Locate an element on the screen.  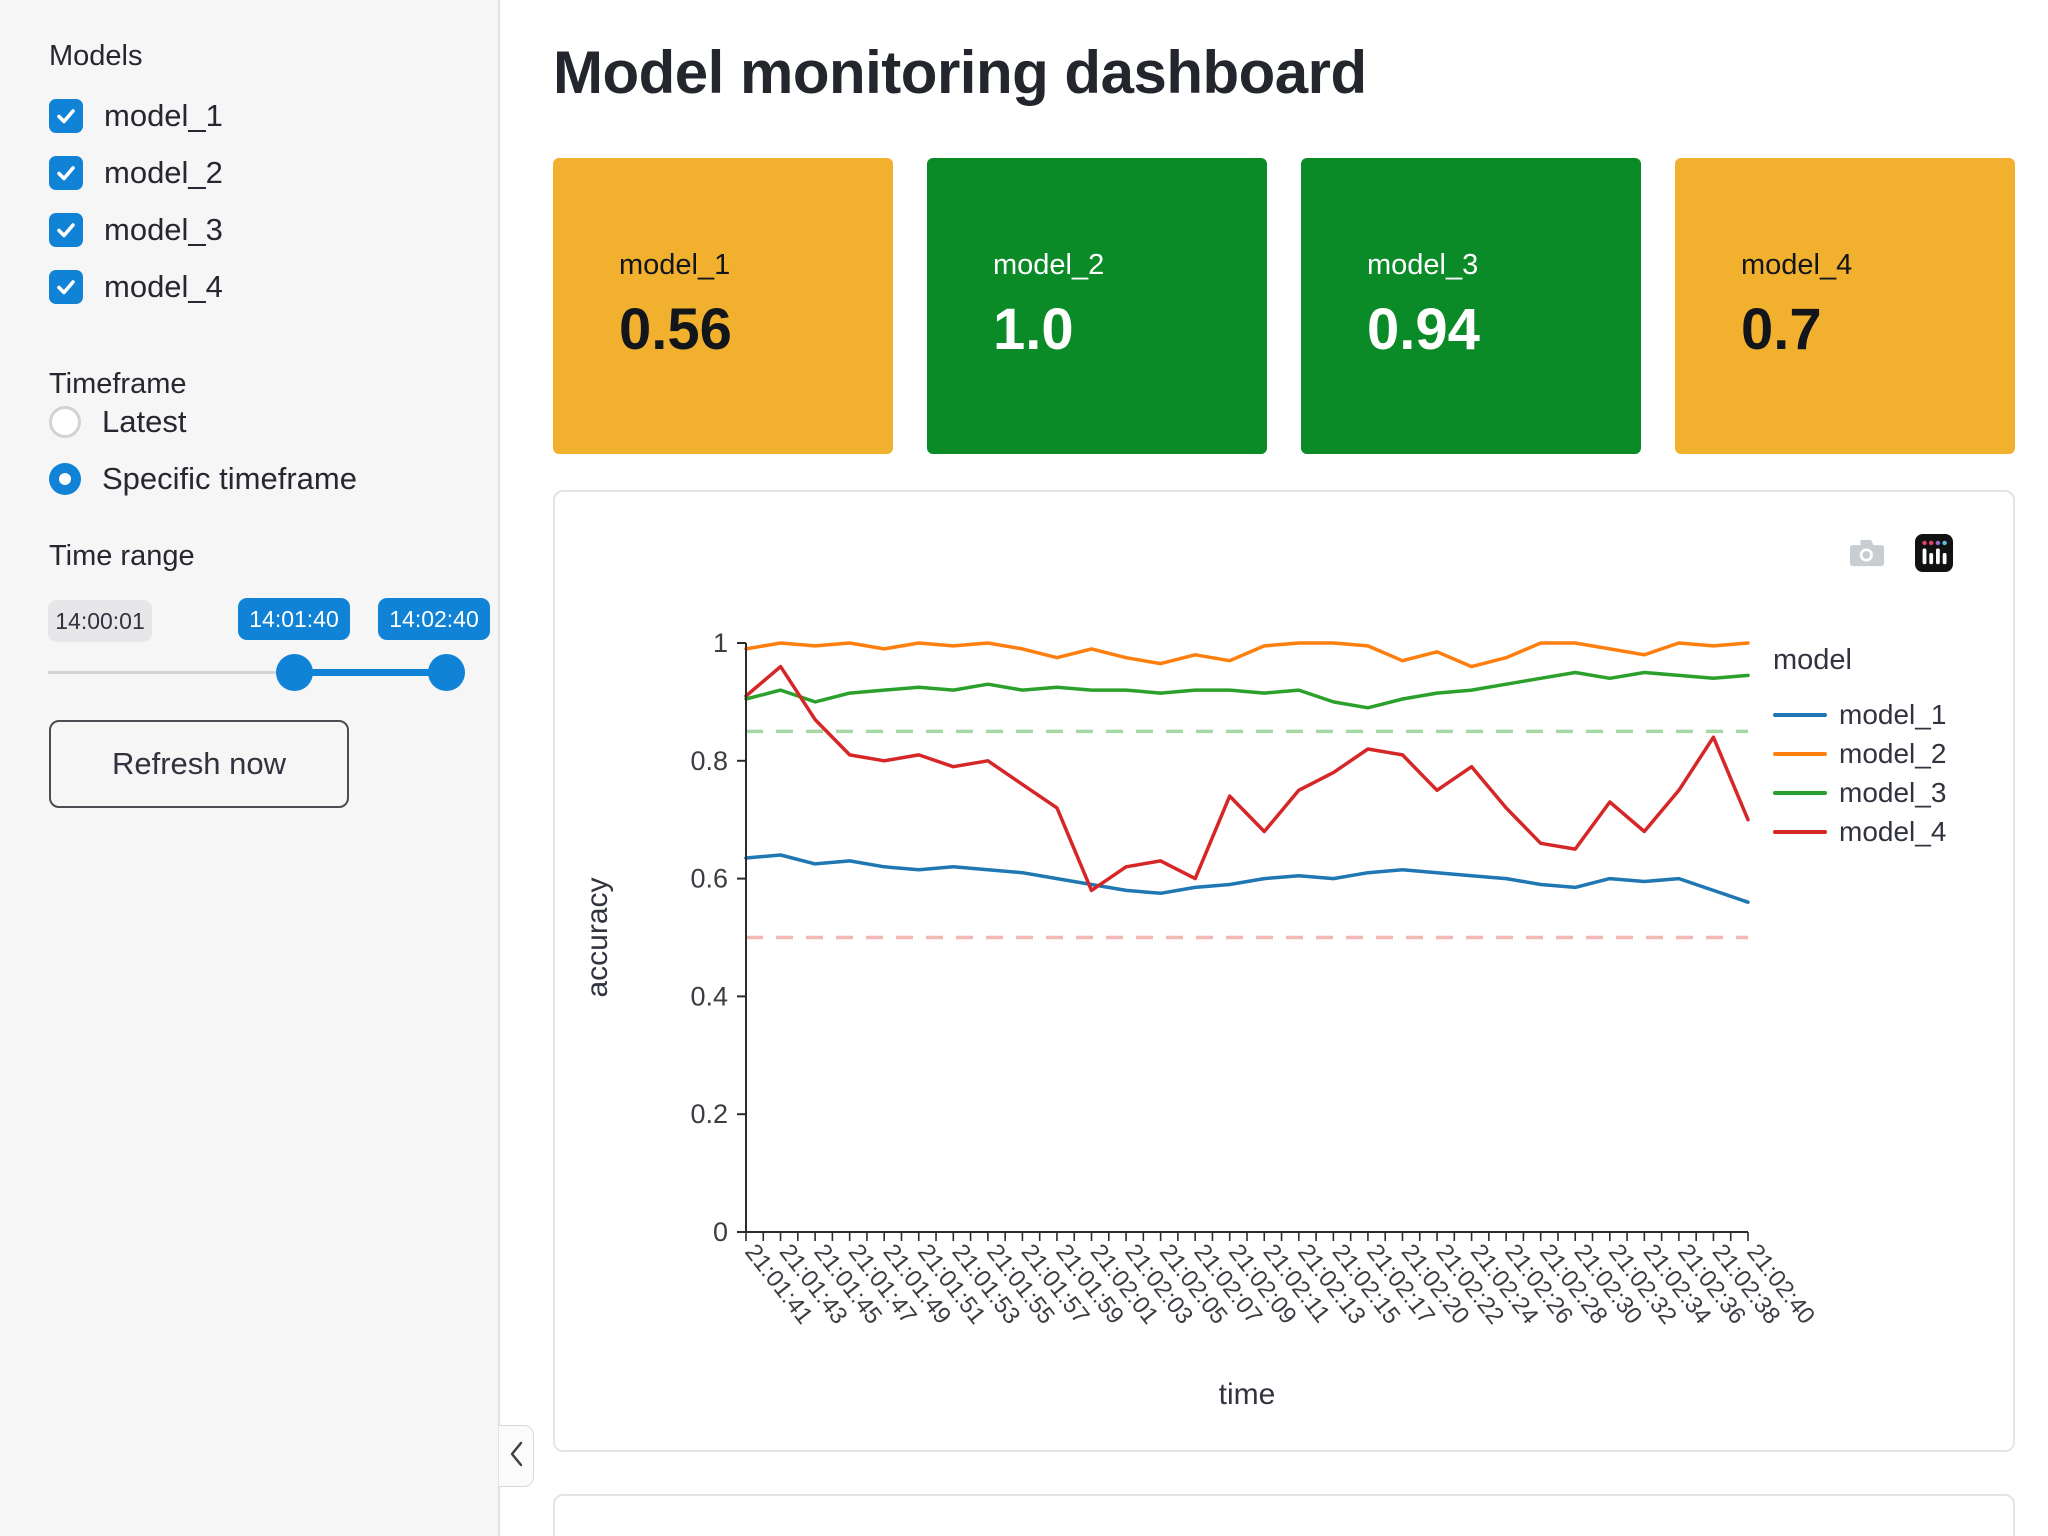
metric-card-value: 0.94 is located at coordinates (1423, 329).